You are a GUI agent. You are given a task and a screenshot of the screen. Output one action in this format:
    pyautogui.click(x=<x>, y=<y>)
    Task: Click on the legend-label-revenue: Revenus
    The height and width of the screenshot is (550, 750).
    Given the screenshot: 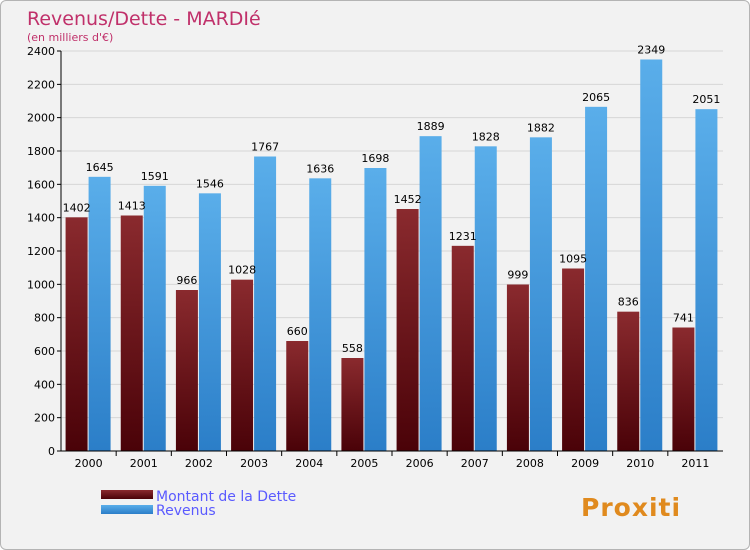 What is the action you would take?
    pyautogui.click(x=186, y=511)
    